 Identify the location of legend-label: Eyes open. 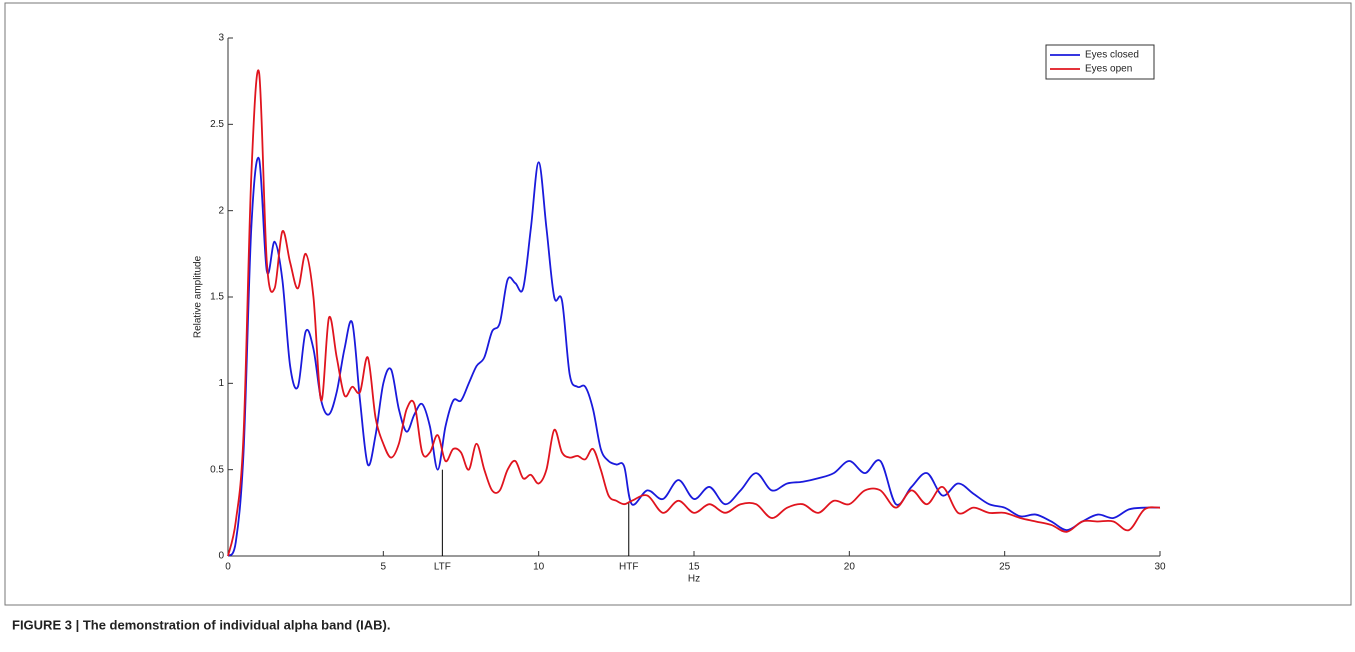
(1108, 69).